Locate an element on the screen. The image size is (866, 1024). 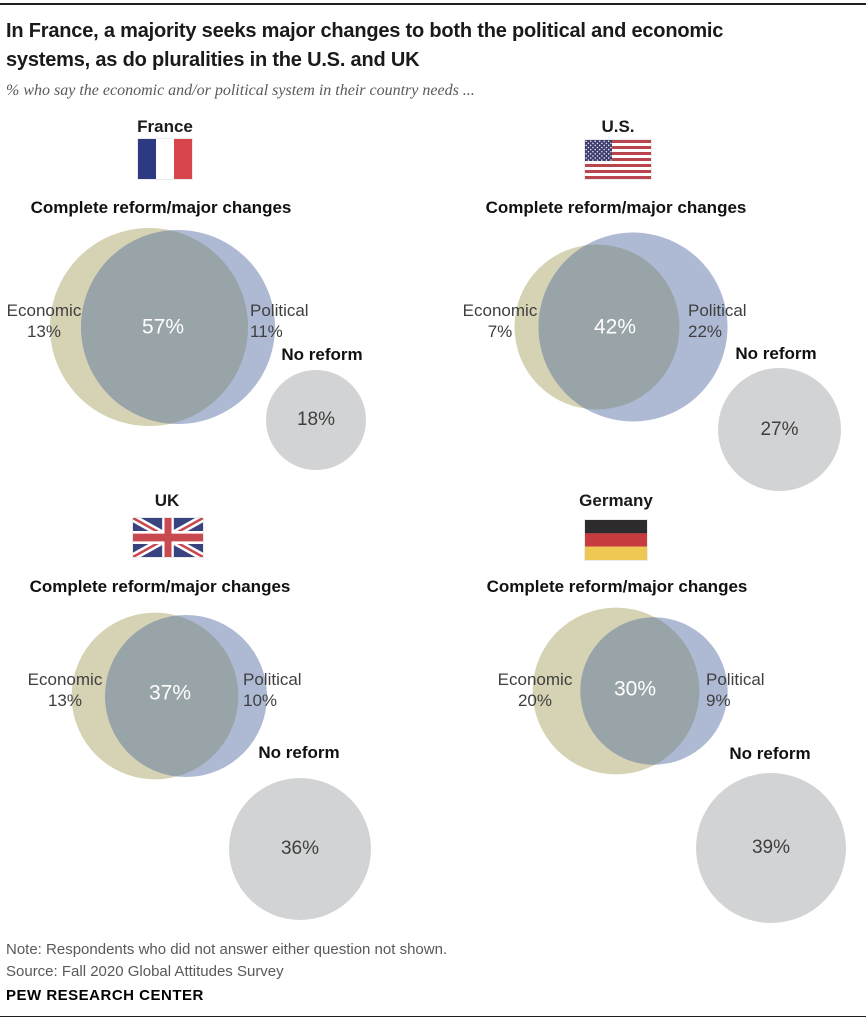
noreform-value: 18% is located at coordinates (316, 419).